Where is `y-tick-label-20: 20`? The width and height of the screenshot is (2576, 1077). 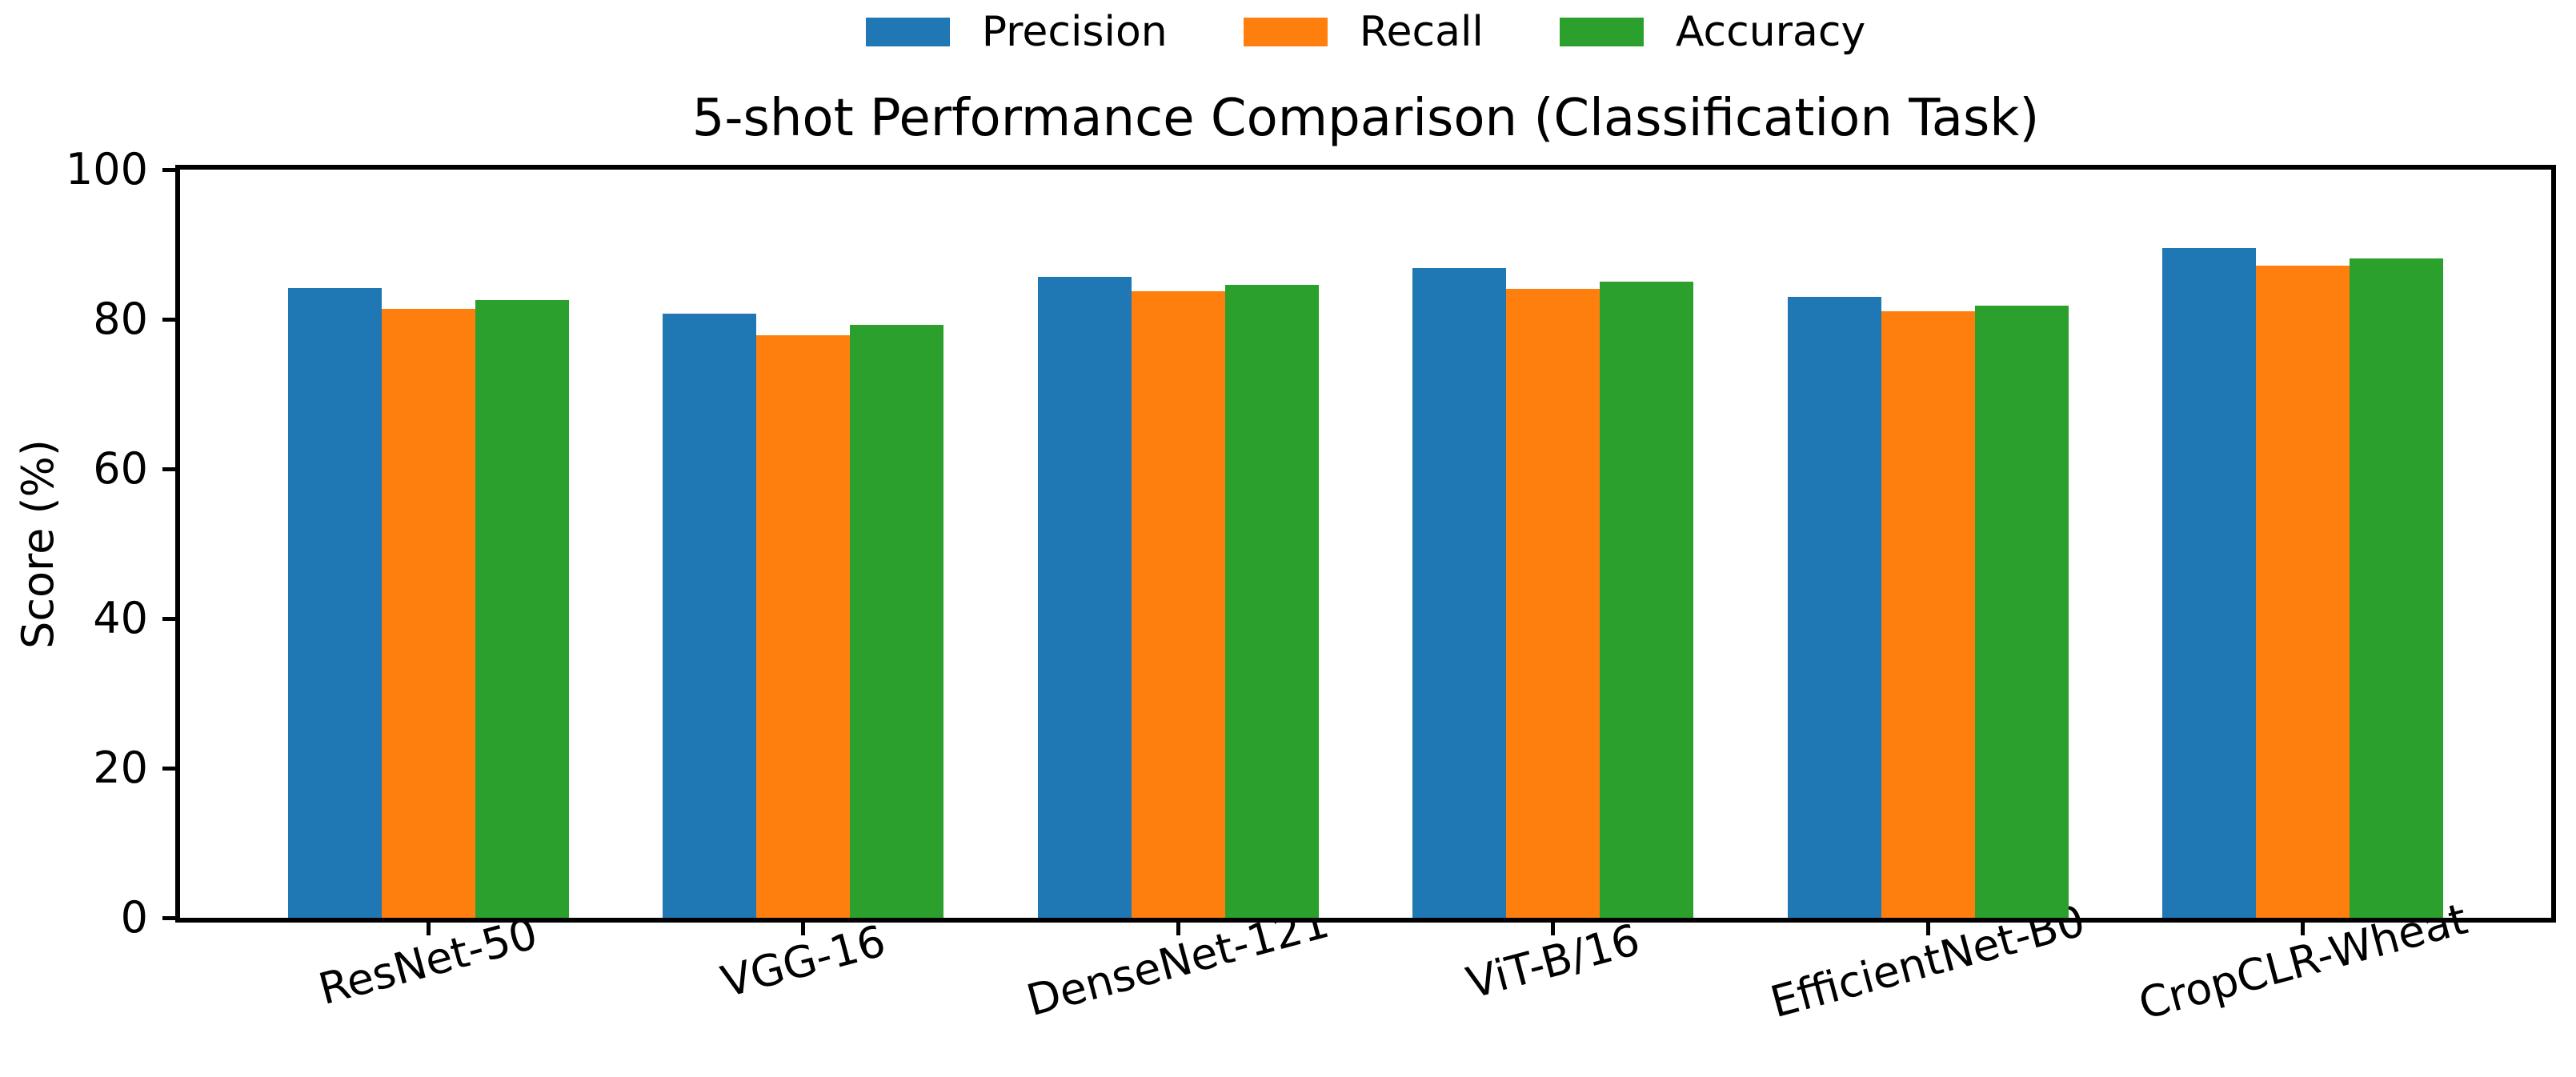
y-tick-label-20: 20 is located at coordinates (120, 768).